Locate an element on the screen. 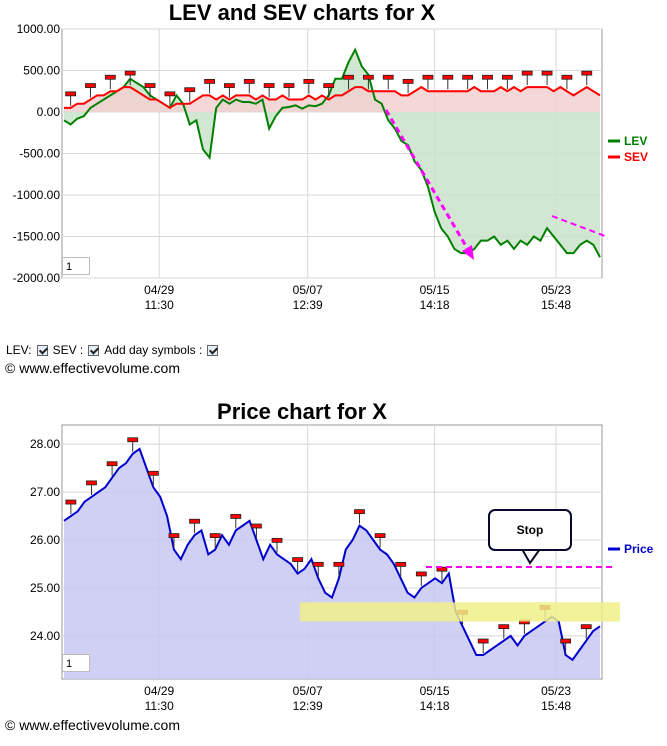 This screenshot has height=746, width=667. y-tick-label: -1500.00 is located at coordinates (37, 237).